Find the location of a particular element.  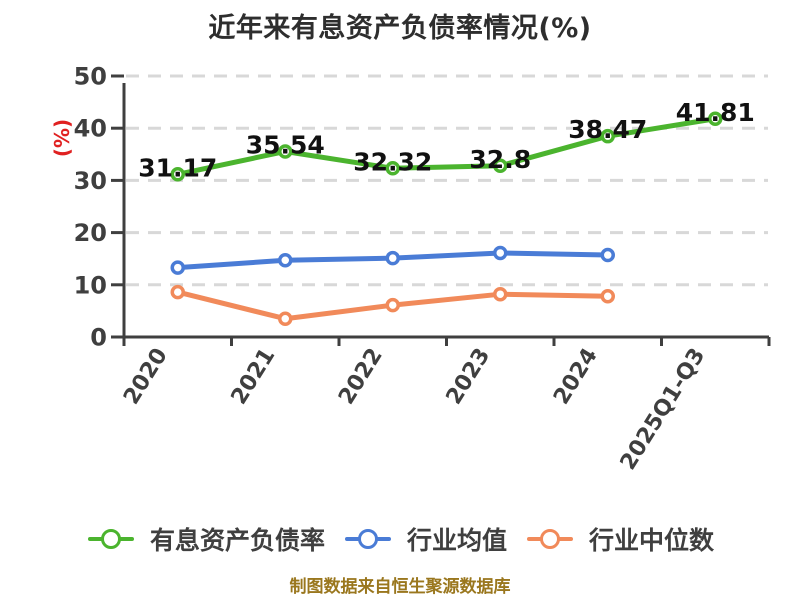

chart-legend: 有息资产负债率 行业均值 行业中位数 is located at coordinates (401, 539).